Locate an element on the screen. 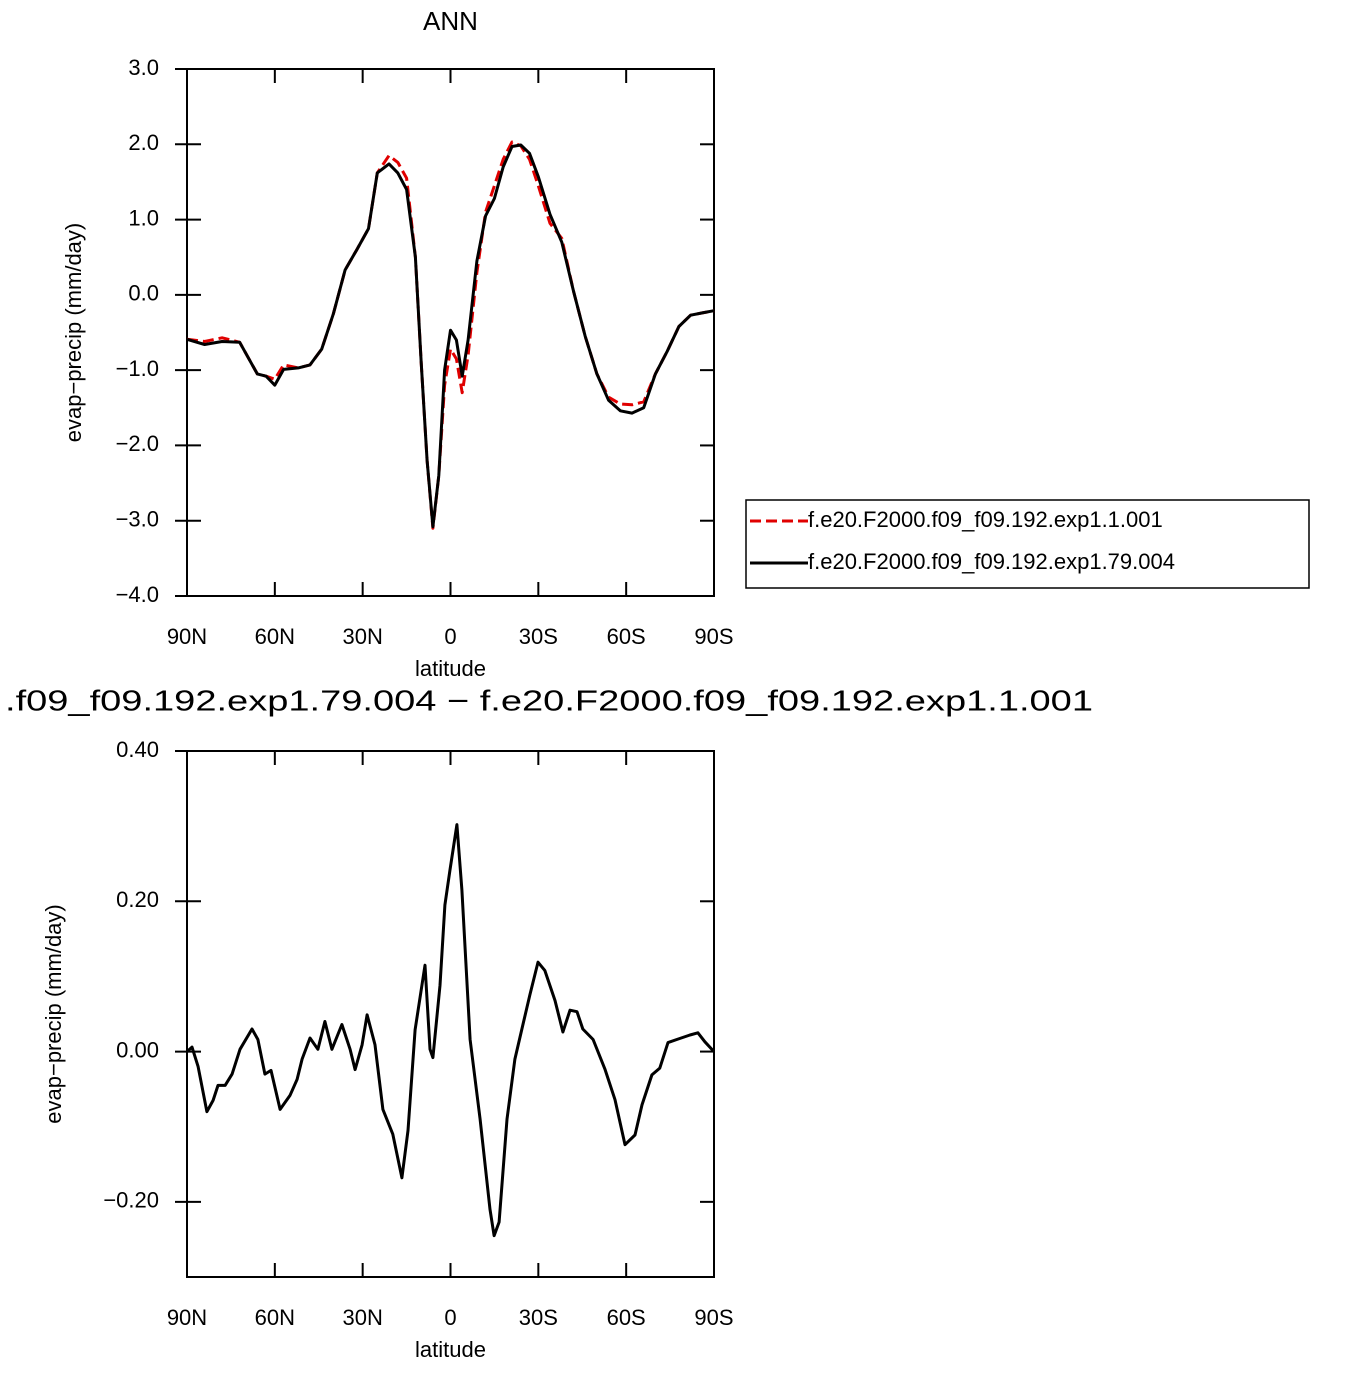 Image resolution: width=1372 pixels, height=1374 pixels. y-tick-label: −0.20 is located at coordinates (131, 1200).